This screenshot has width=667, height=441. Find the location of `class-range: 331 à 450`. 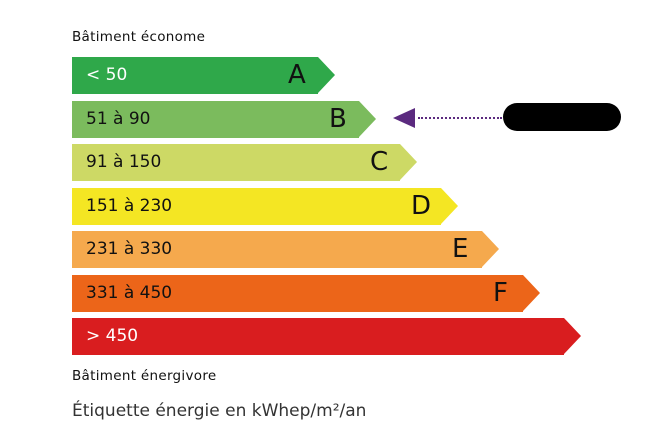

class-range: 331 à 450 is located at coordinates (129, 292).